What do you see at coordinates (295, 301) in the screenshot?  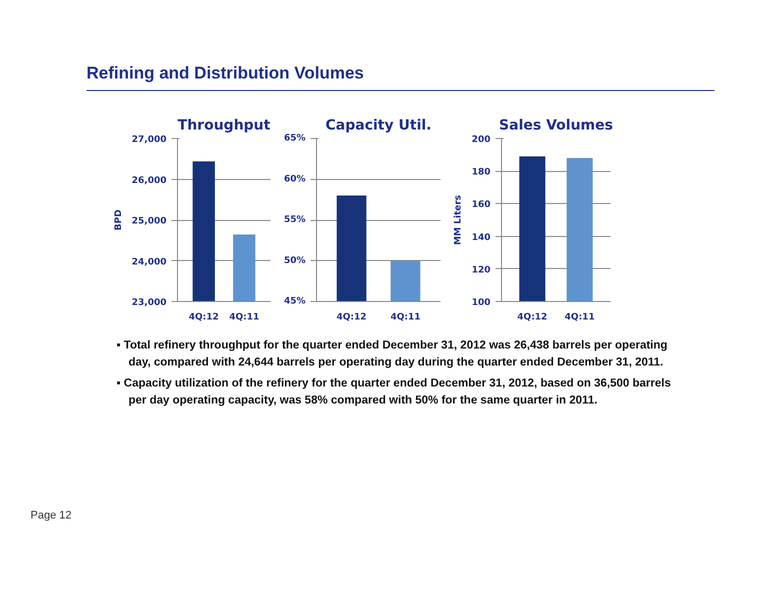 I see `y-tick-label: 45%` at bounding box center [295, 301].